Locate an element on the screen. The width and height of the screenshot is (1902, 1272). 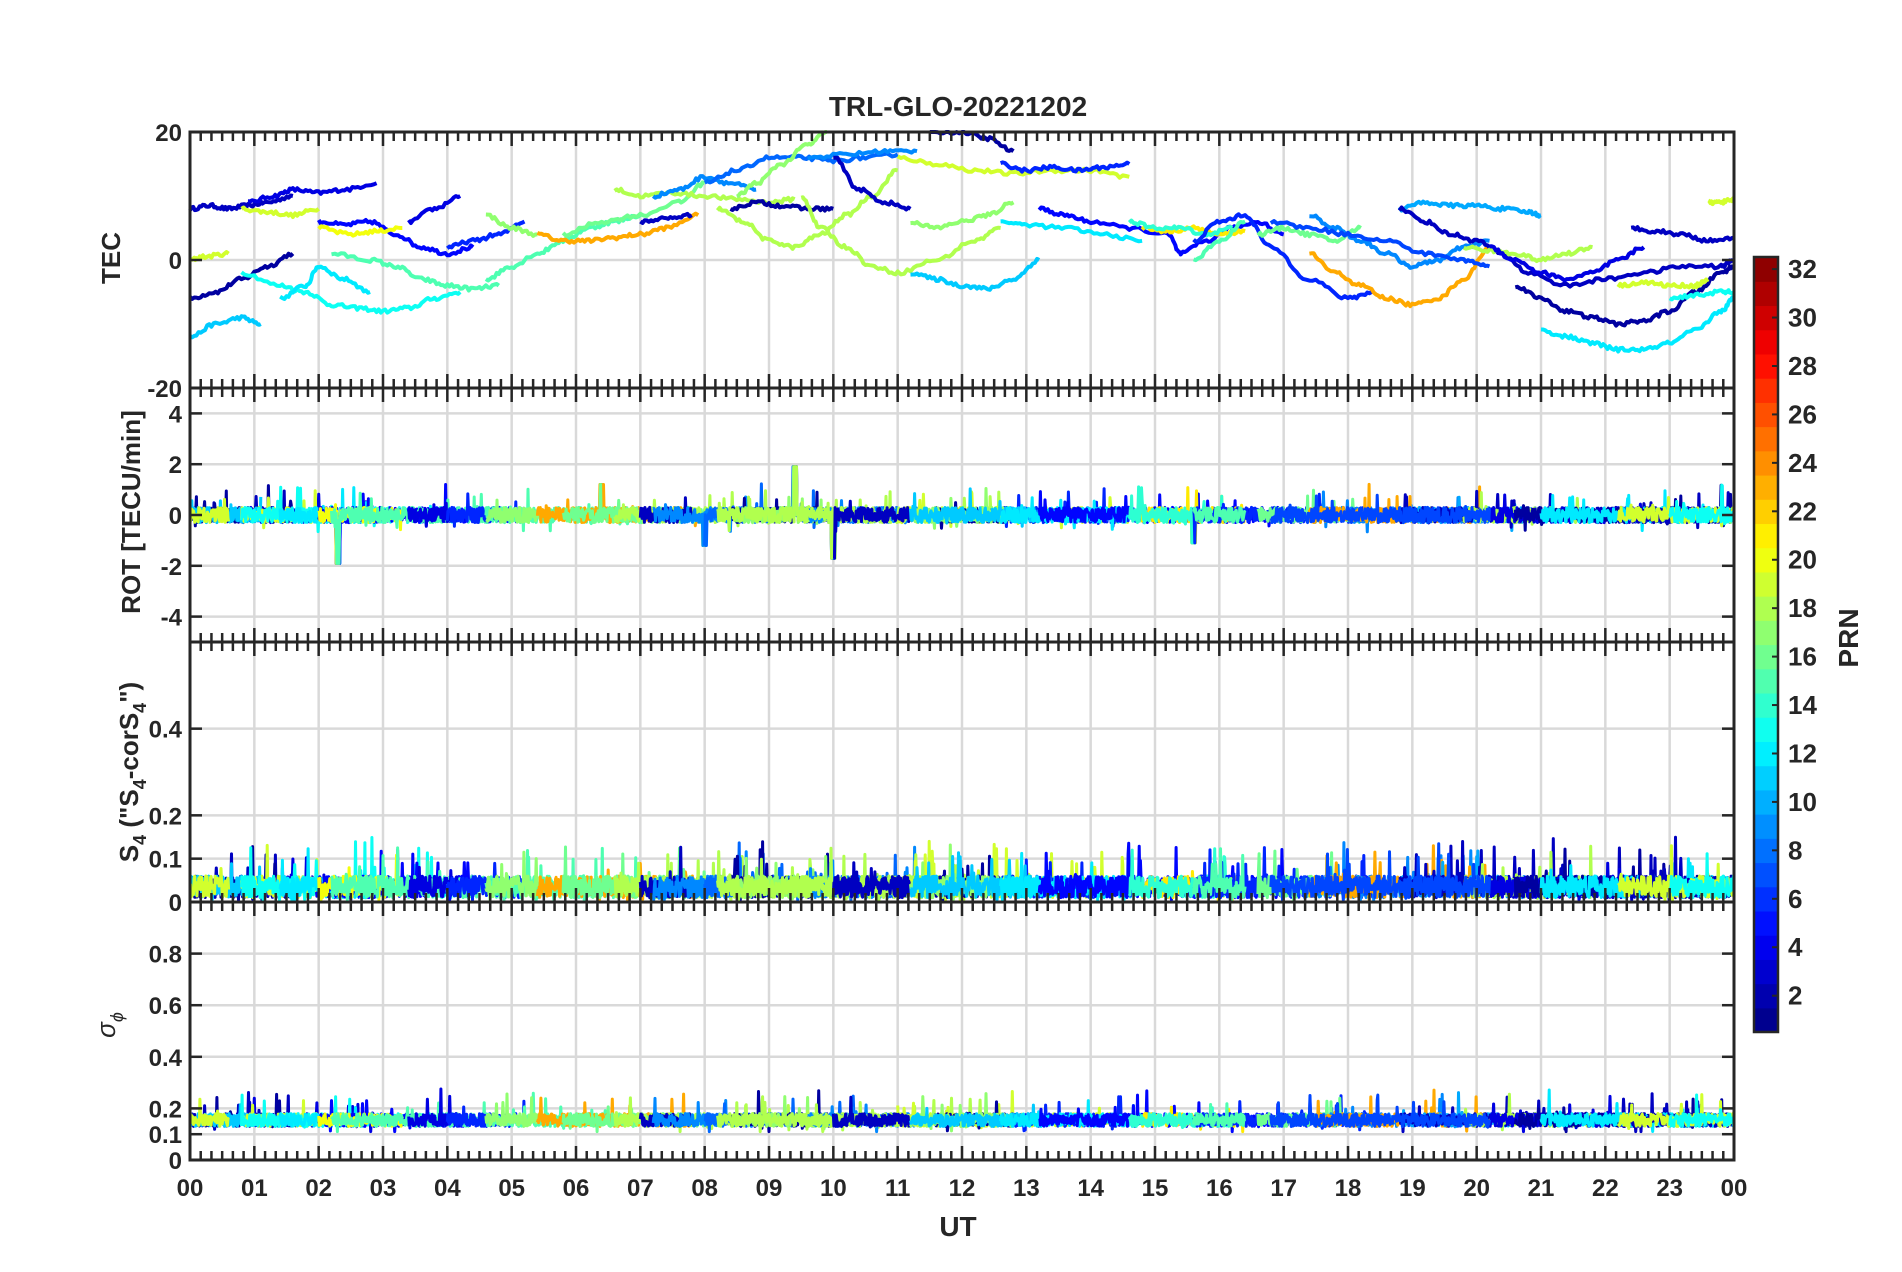
y-tick-label: 0.1 is located at coordinates (165, 1135).